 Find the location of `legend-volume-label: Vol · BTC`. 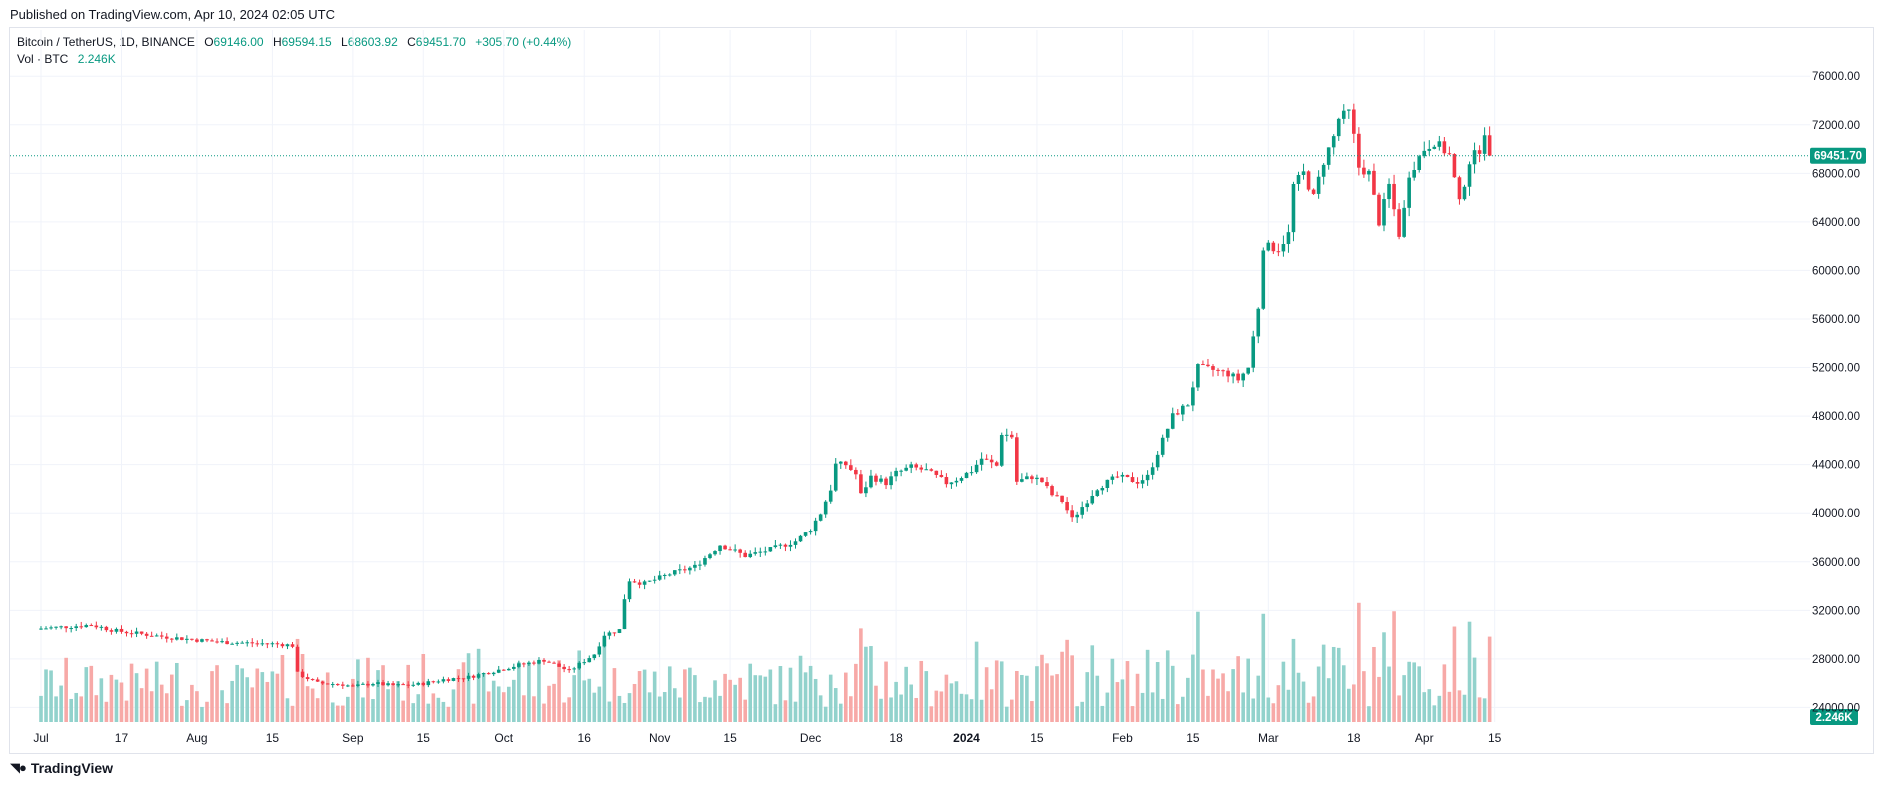

legend-volume-label: Vol · BTC is located at coordinates (43, 59).